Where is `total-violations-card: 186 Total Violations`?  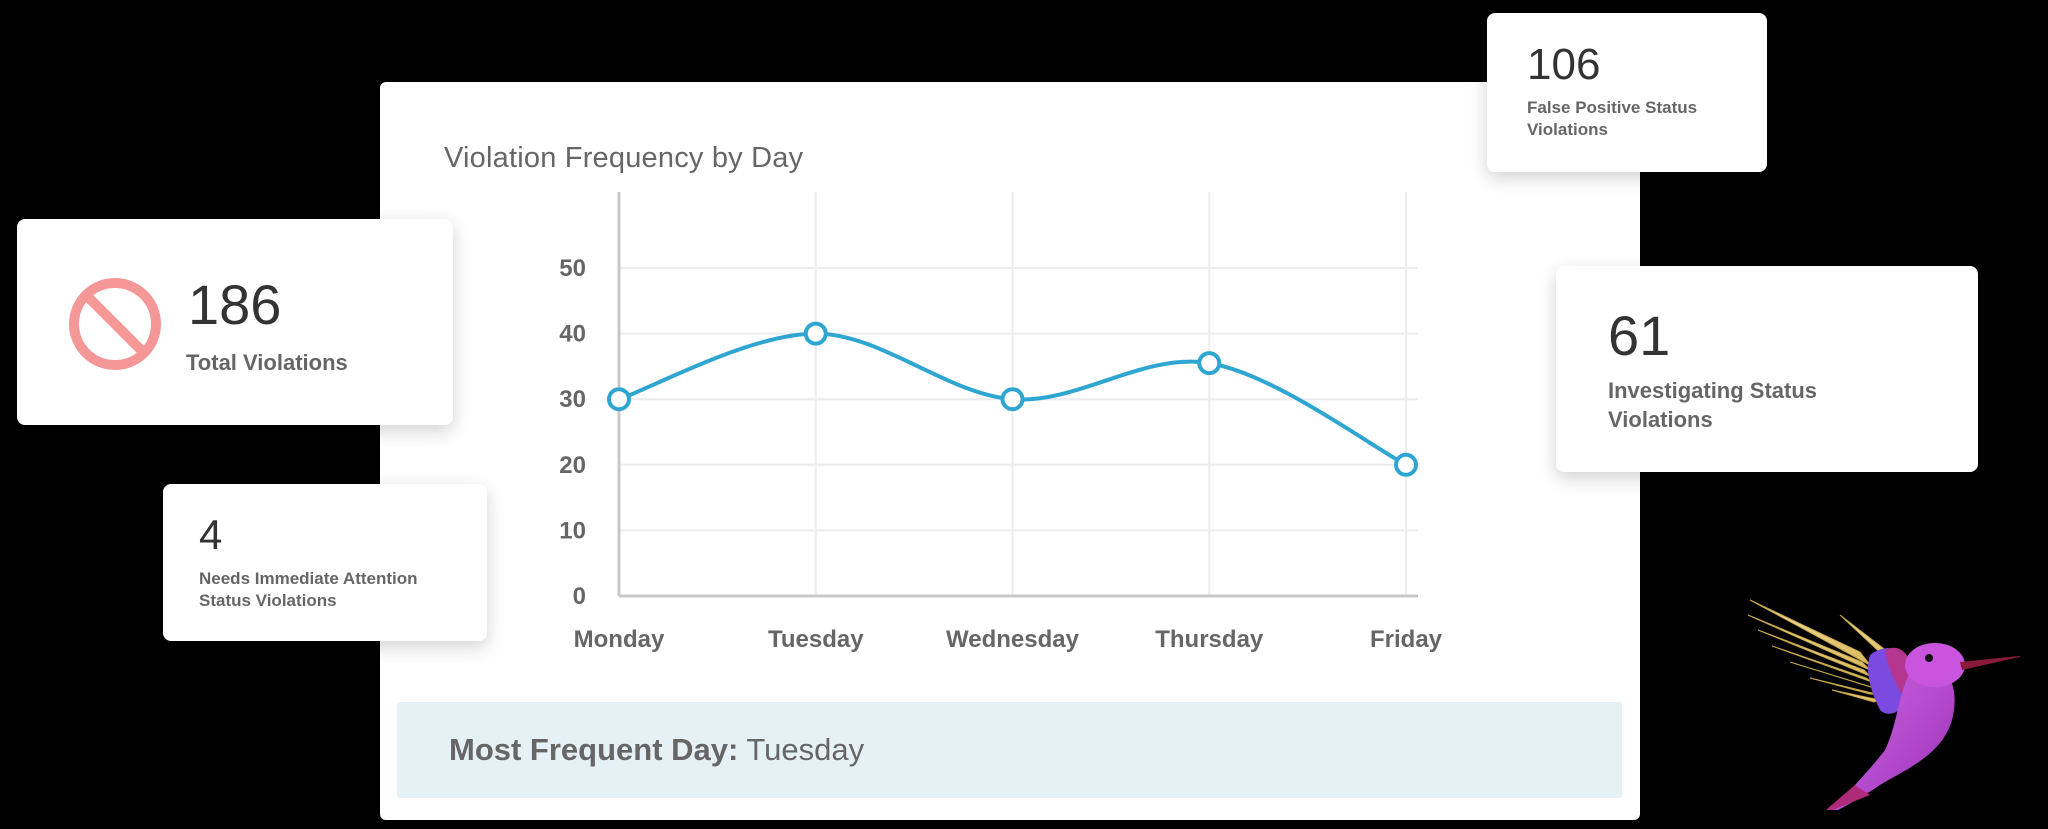
total-violations-card: 186 Total Violations is located at coordinates (235, 322).